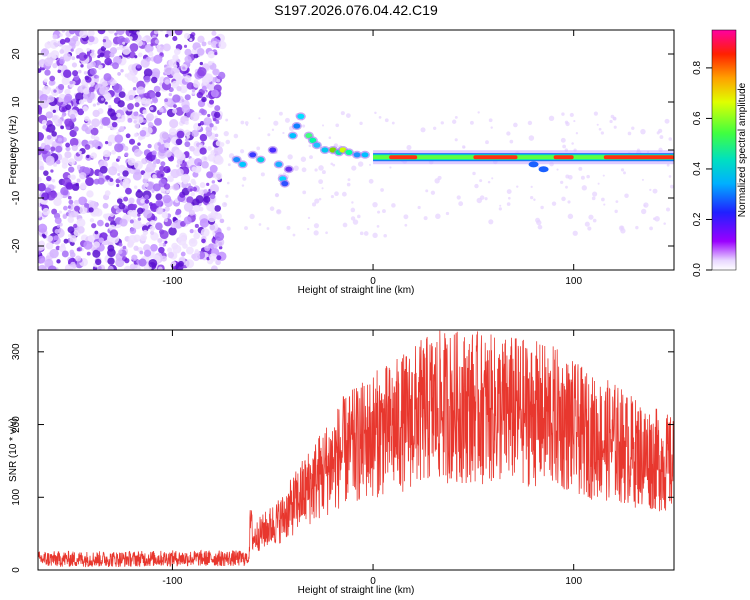 This screenshot has width=750, height=600. Describe the element at coordinates (16, 102) in the screenshot. I see `y-tick-label: 10` at that location.